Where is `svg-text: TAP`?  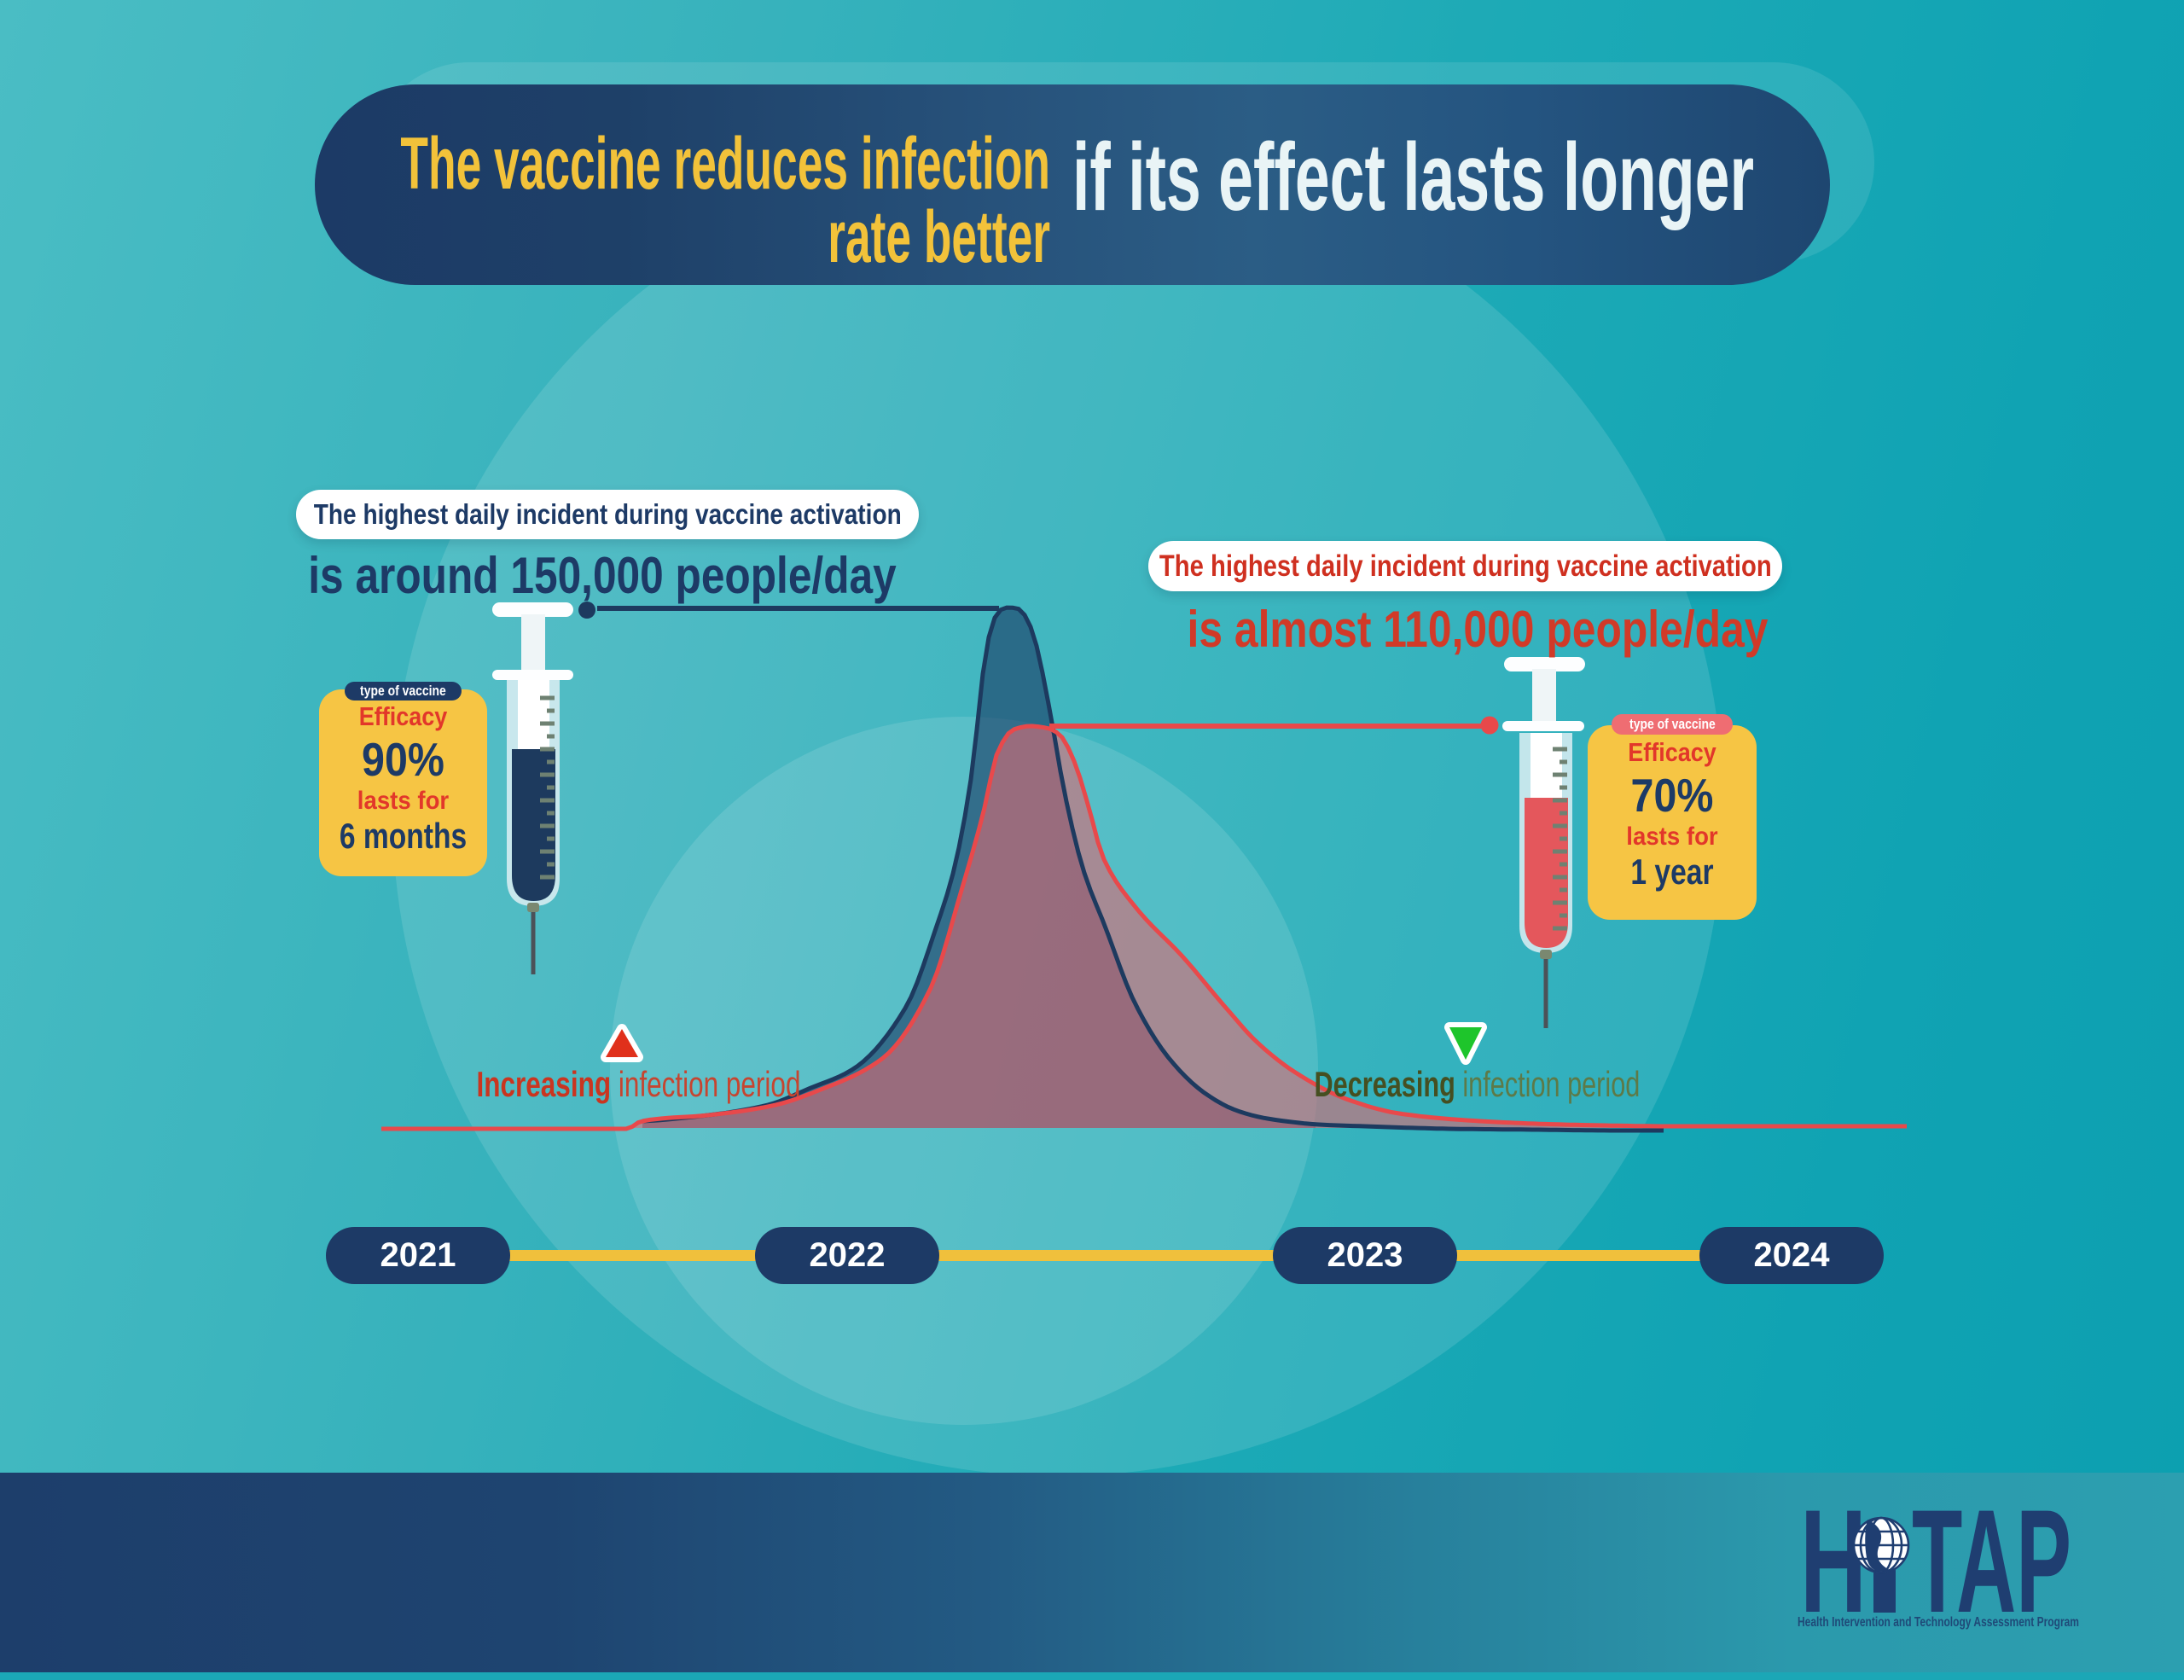
svg-text: TAP is located at coordinates (1992, 1568).